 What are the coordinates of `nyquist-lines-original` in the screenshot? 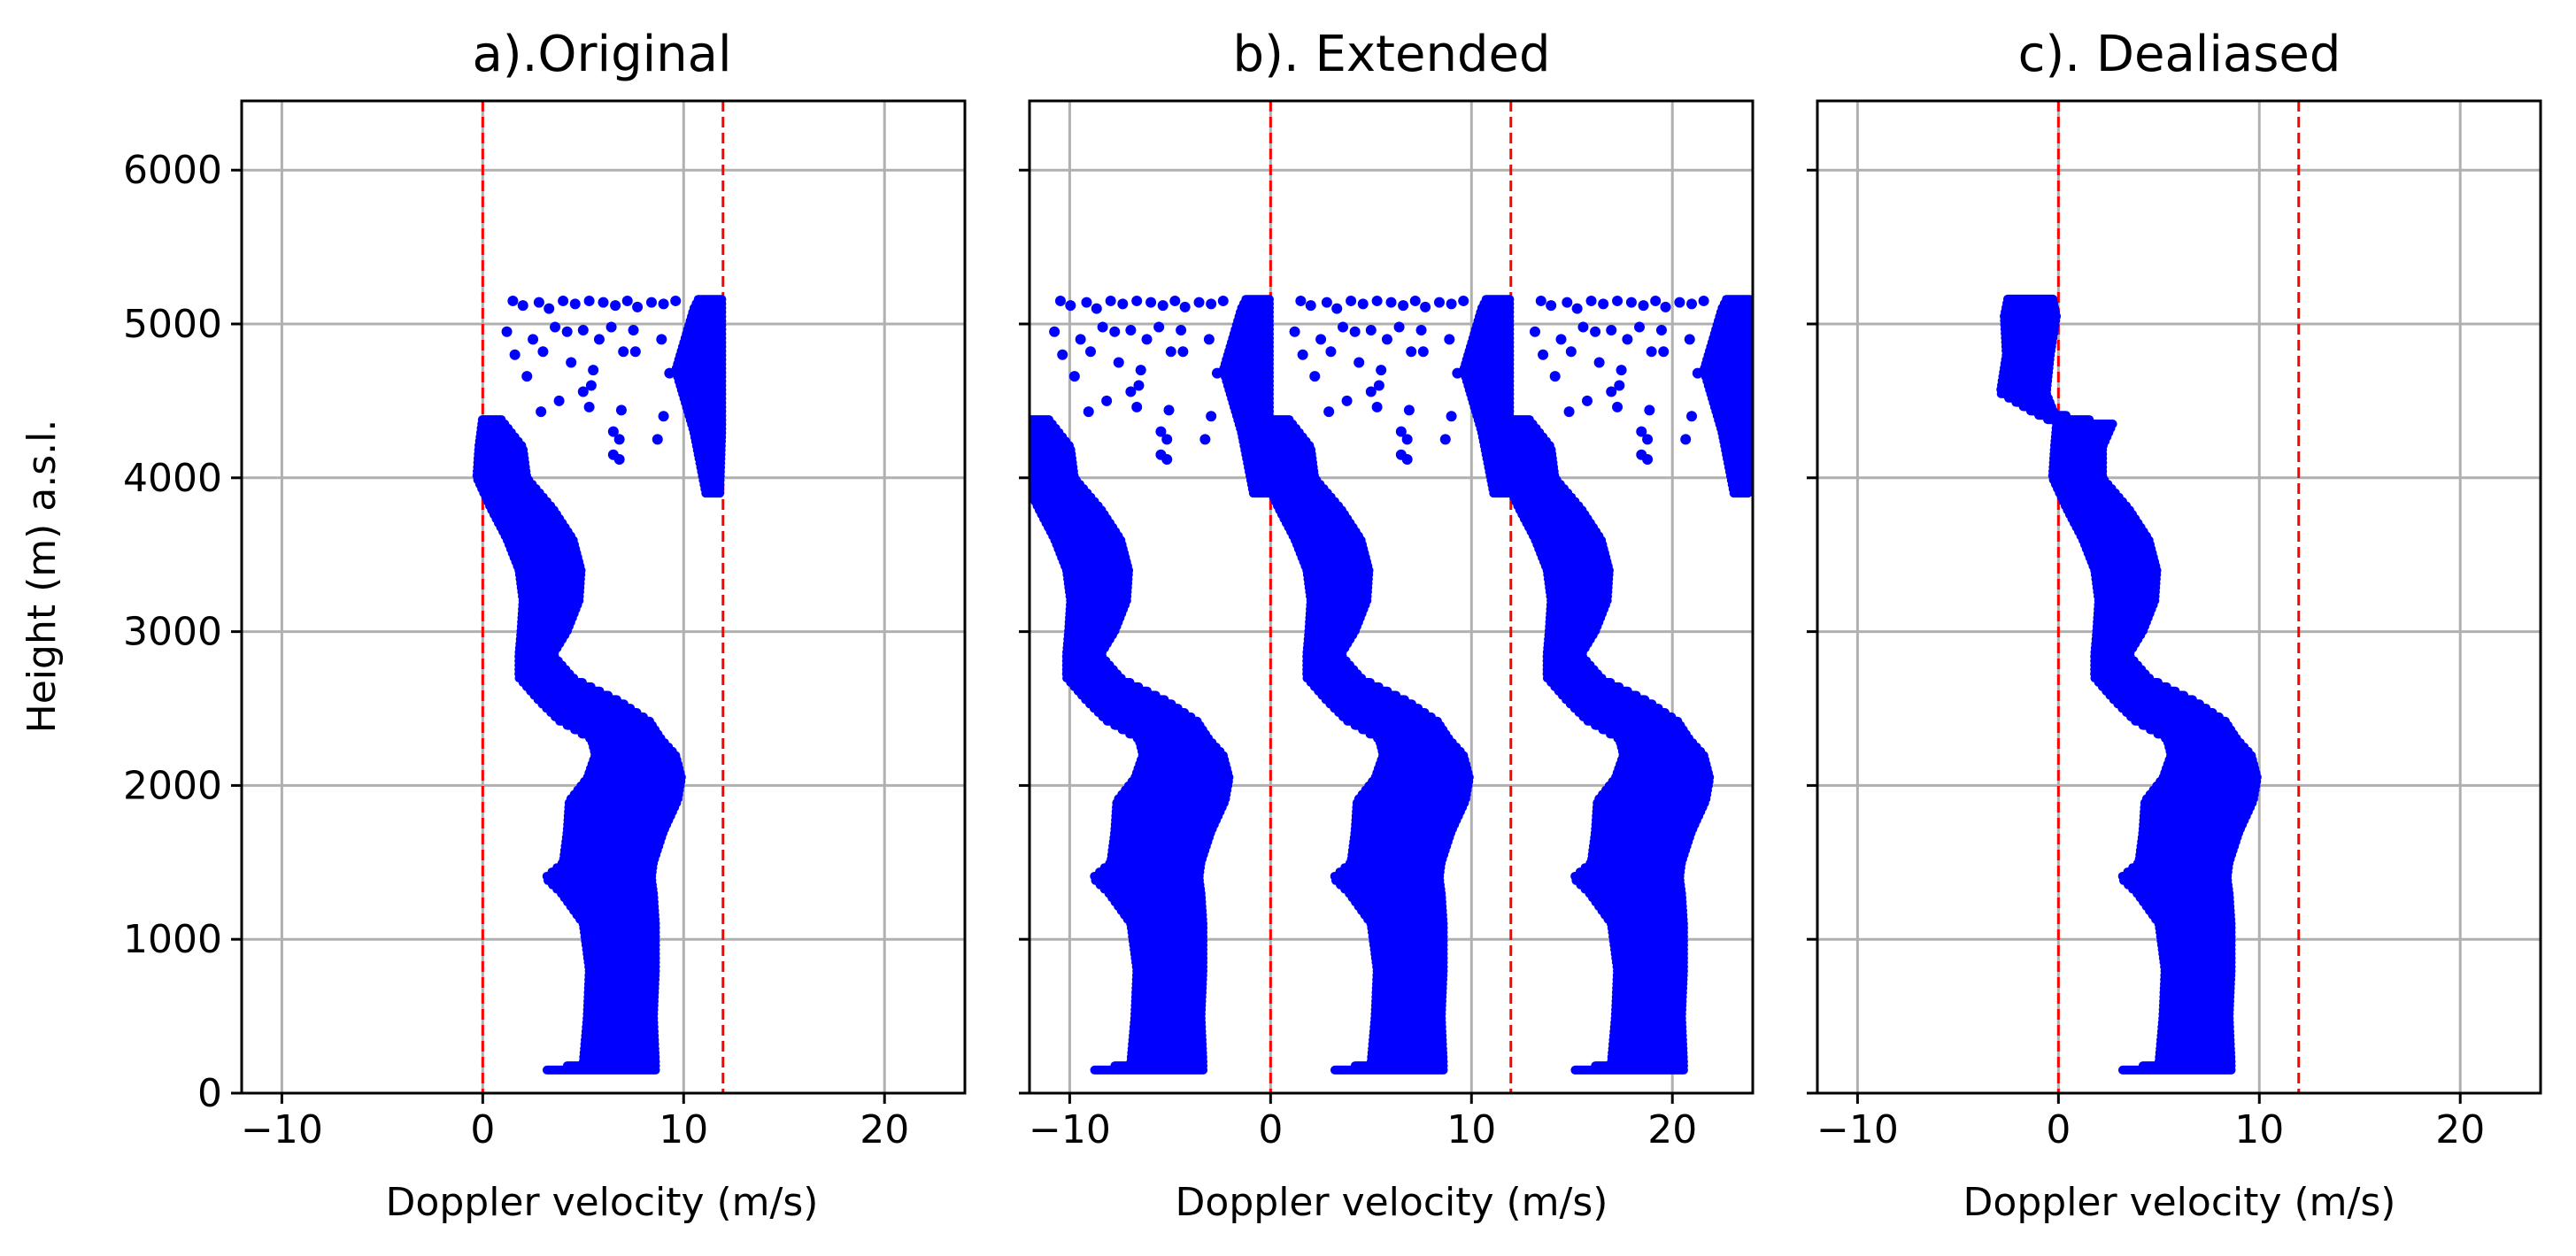 It's located at (603, 597).